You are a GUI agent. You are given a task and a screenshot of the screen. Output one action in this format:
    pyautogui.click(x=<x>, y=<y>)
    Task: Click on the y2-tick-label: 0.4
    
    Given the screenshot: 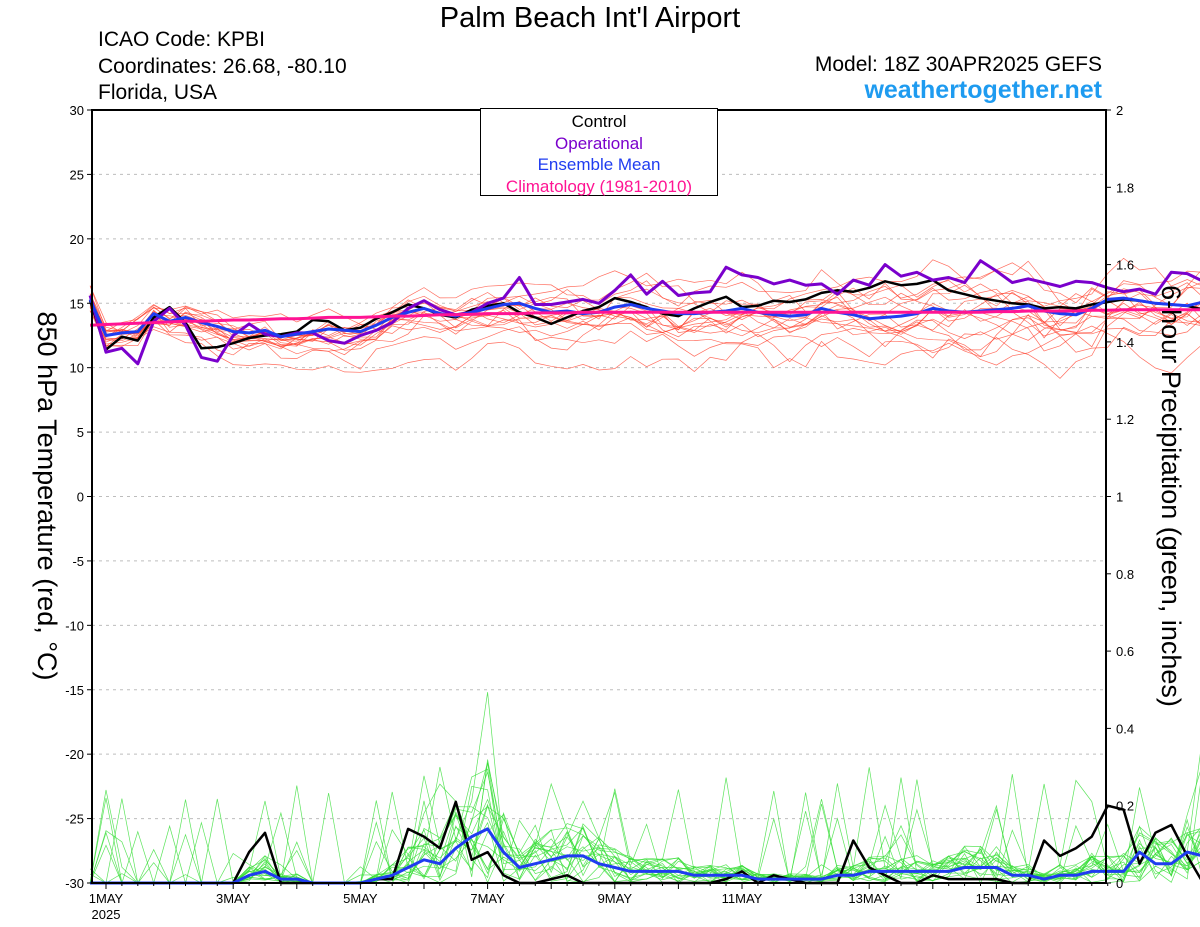 What is the action you would take?
    pyautogui.click(x=1125, y=728)
    